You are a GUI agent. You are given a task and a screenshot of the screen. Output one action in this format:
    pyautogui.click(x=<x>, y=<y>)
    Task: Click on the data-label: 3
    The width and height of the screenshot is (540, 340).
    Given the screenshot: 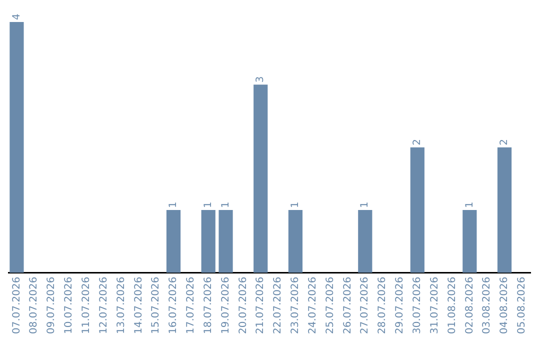 What is the action you would take?
    pyautogui.click(x=260, y=79)
    